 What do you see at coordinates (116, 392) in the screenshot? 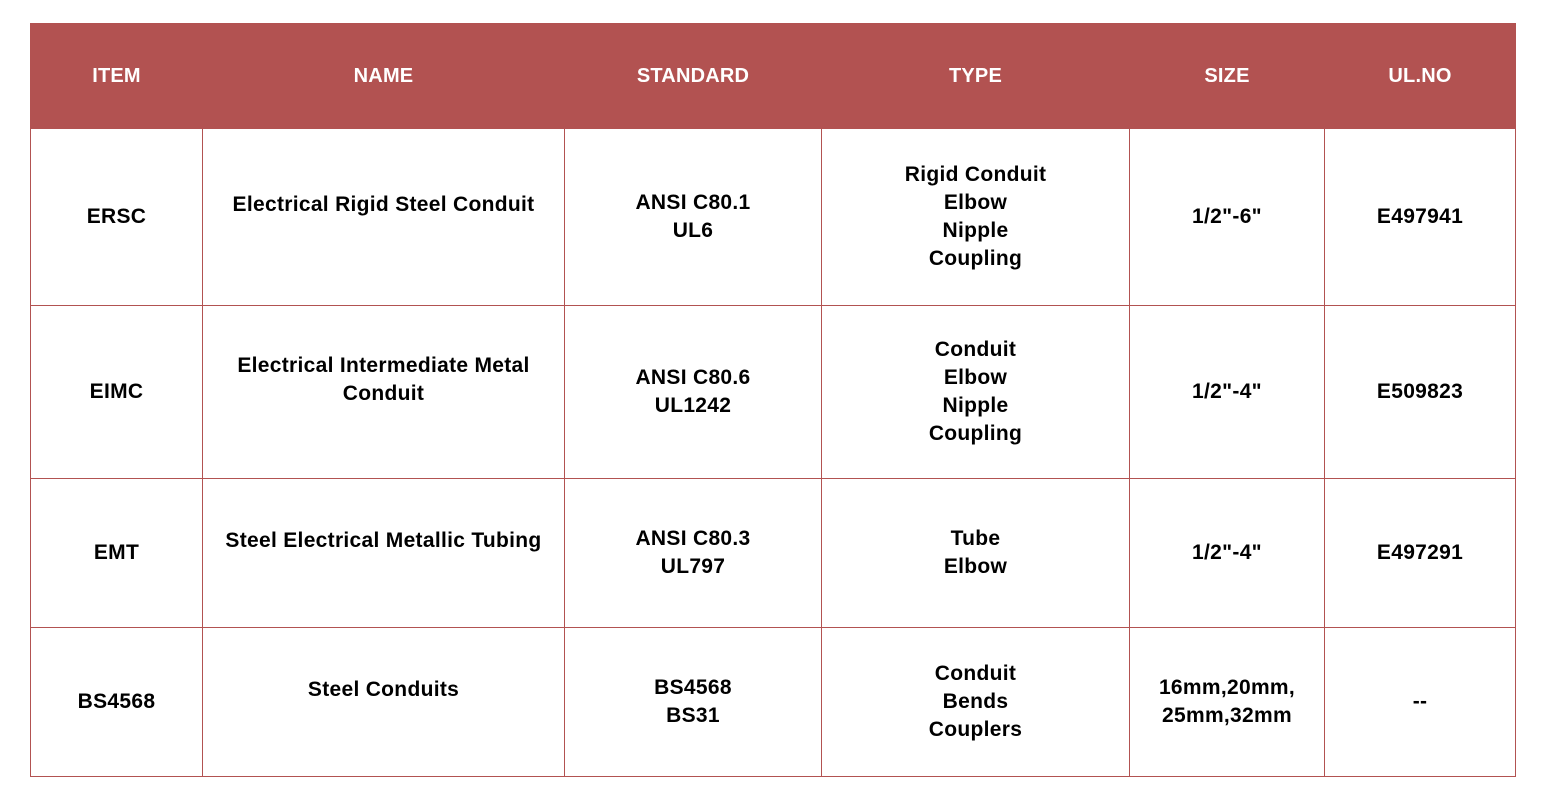
I see `item-cell: EIMC` at bounding box center [116, 392].